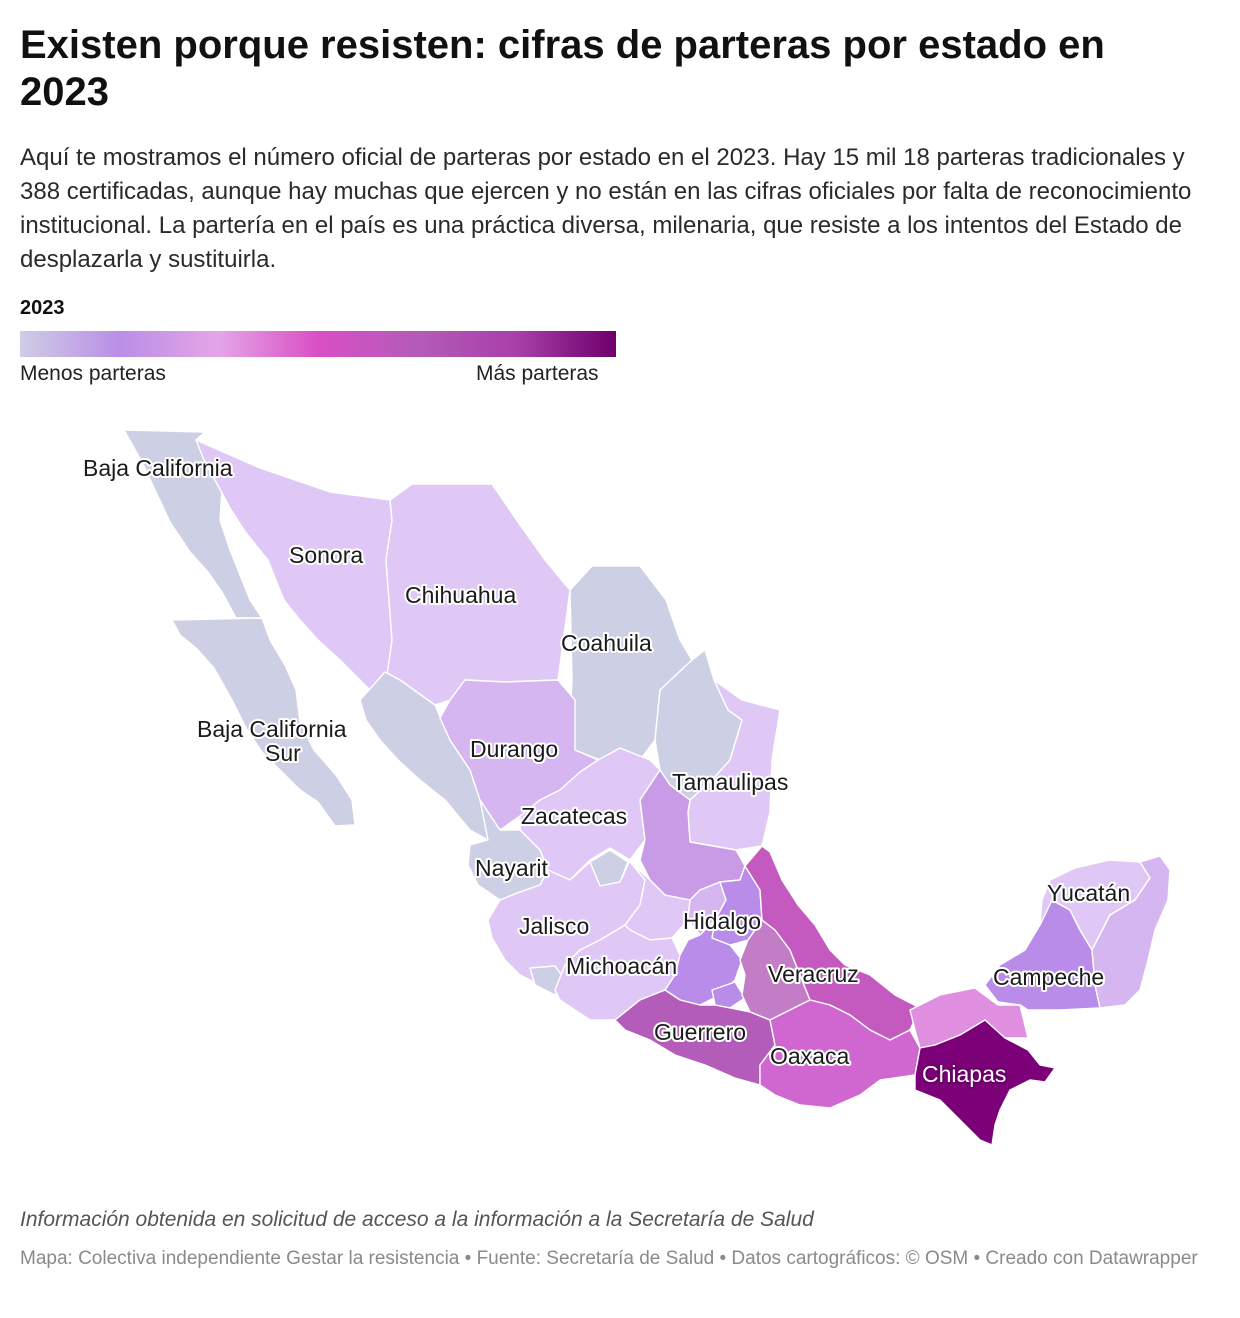  What do you see at coordinates (93, 373) in the screenshot?
I see `legend-low-label: Menos parteras` at bounding box center [93, 373].